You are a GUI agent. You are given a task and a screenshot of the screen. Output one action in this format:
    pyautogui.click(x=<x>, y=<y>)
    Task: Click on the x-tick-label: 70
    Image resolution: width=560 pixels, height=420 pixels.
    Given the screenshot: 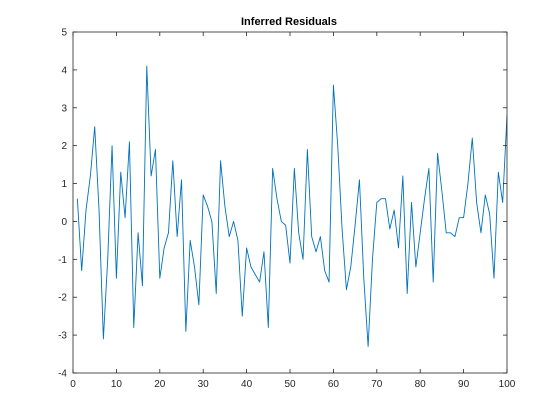 What is the action you would take?
    pyautogui.click(x=377, y=384)
    